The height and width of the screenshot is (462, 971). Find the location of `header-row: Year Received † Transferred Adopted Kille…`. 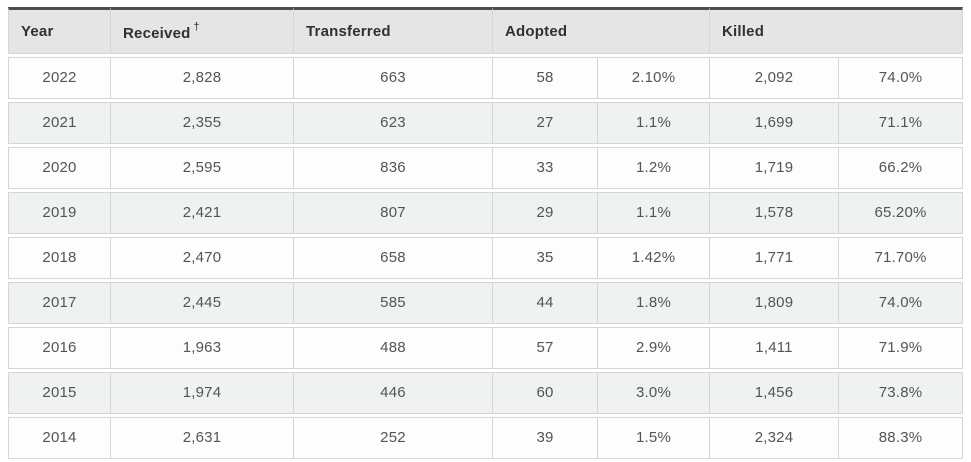

header-row: Year Received † Transferred Adopted Kille… is located at coordinates (486, 30).